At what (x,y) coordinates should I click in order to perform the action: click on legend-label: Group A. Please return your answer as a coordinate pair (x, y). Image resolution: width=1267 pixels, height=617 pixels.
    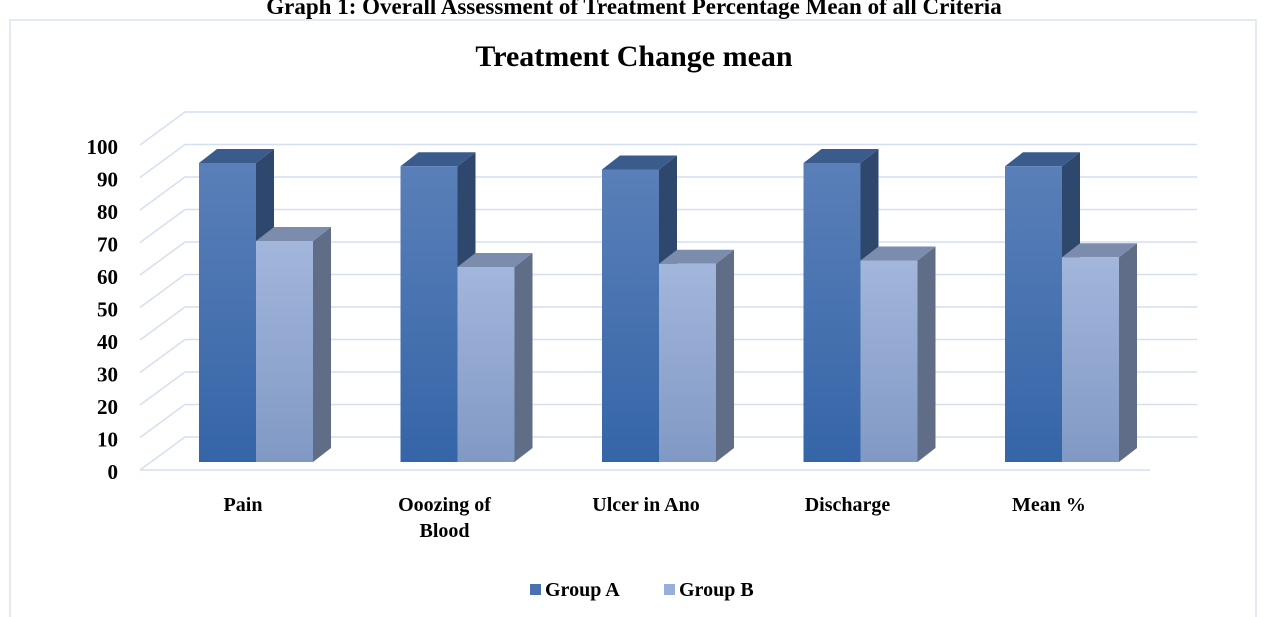
    Looking at the image, I should click on (582, 590).